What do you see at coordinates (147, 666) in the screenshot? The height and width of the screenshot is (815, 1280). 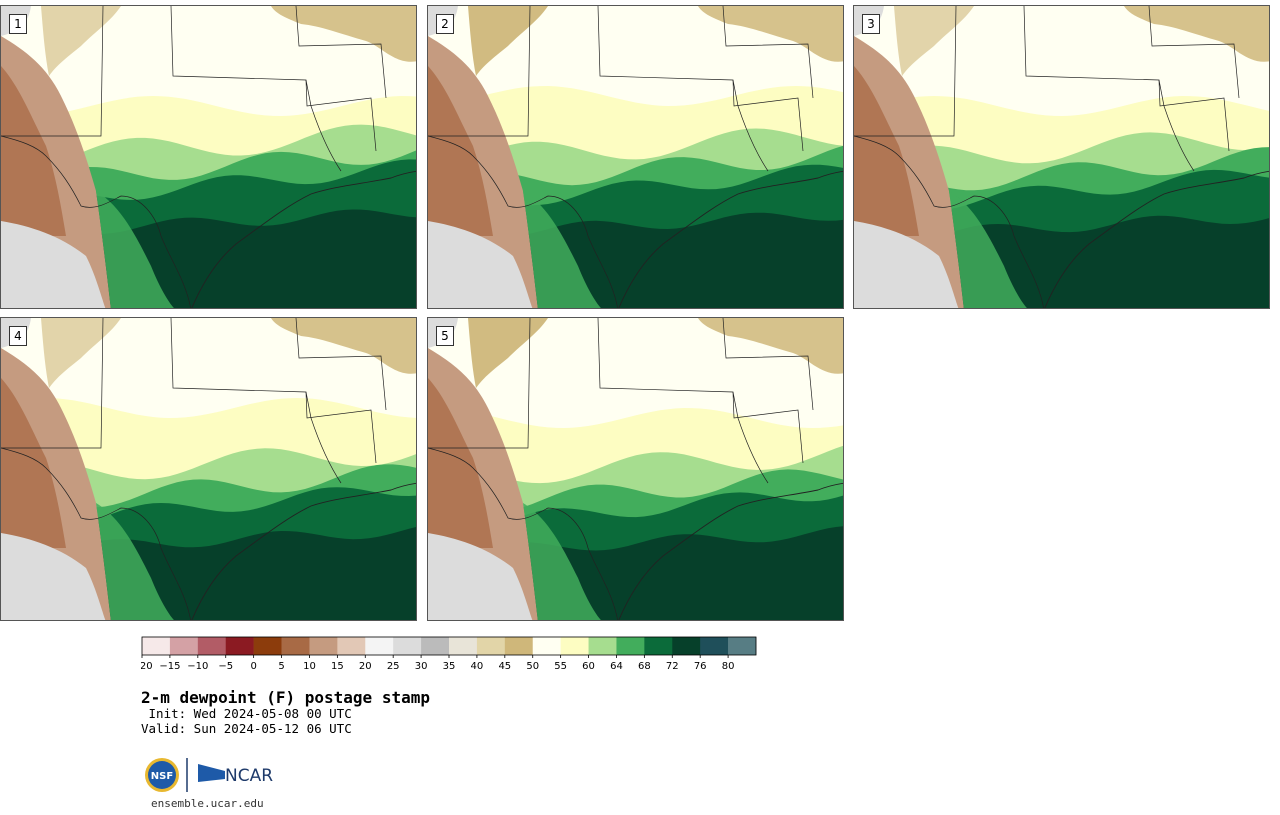 I see `colorbar-tick-label: −20` at bounding box center [147, 666].